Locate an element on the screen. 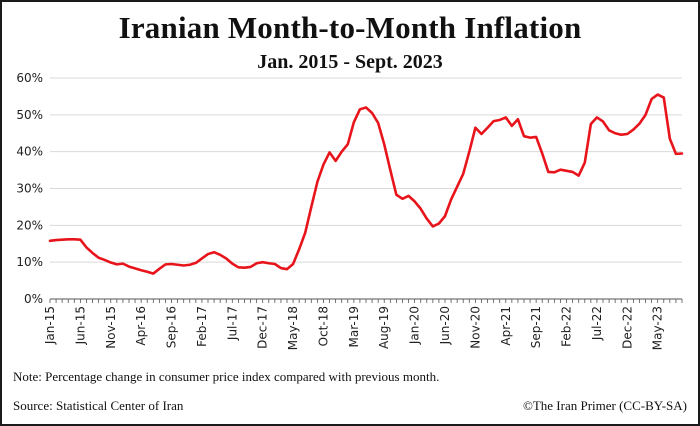 Image resolution: width=700 pixels, height=426 pixels. y-tick-label: 20% is located at coordinates (29, 225).